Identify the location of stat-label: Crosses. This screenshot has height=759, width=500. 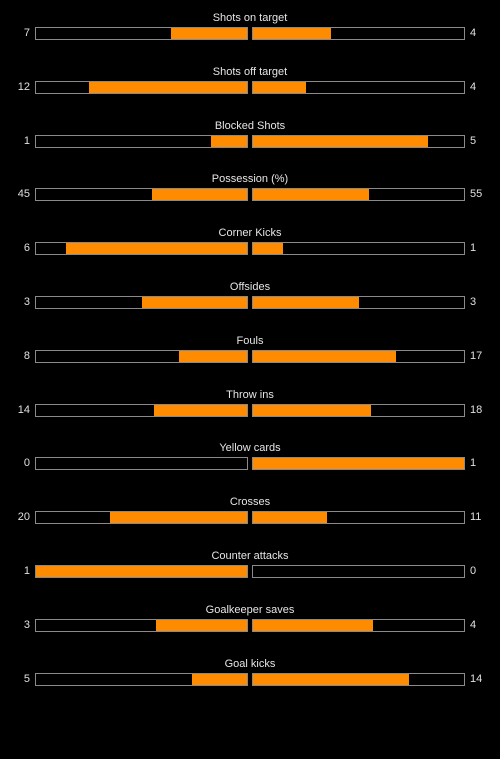
(250, 502).